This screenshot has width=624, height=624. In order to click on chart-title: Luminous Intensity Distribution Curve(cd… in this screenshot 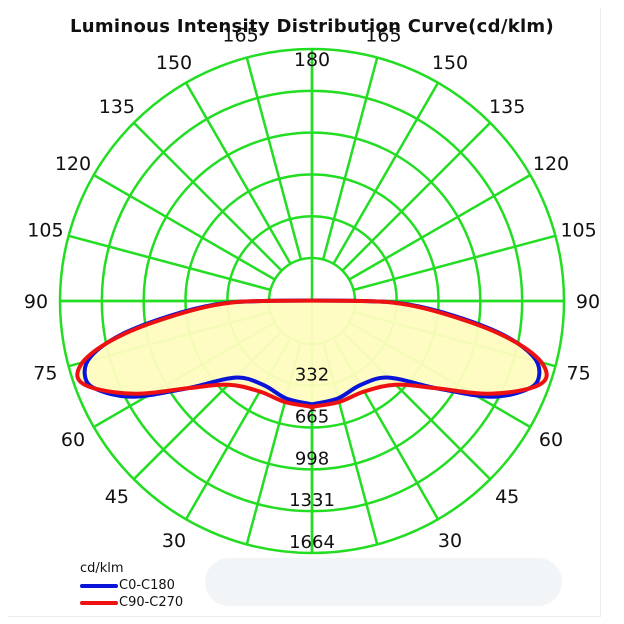, I will do `click(312, 26)`.